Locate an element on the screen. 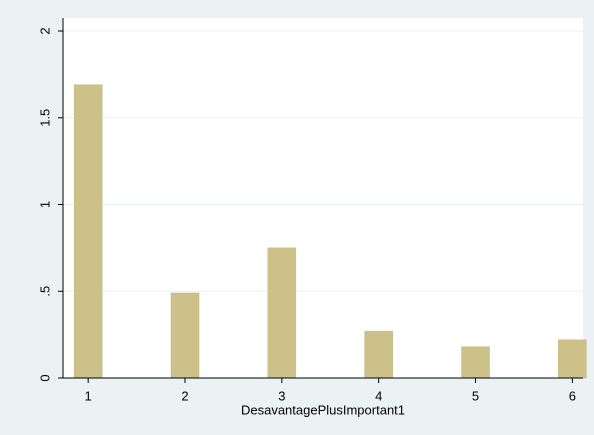 The image size is (594, 435). y-tick-label: .5 is located at coordinates (44, 291).